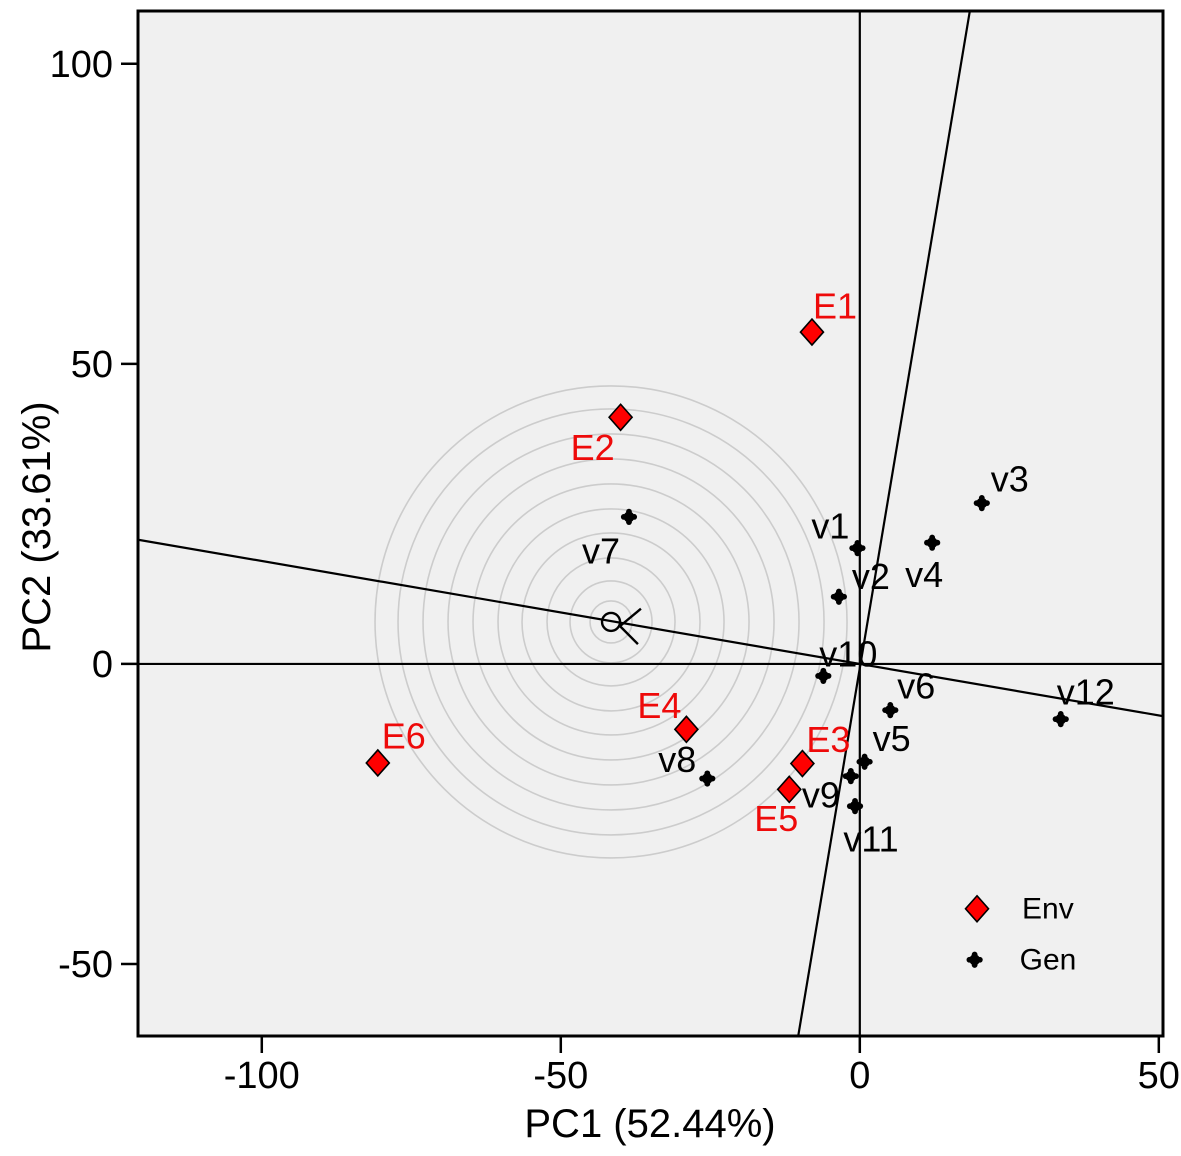  Describe the element at coordinates (630, 617) in the screenshot. I see `aec-arrow-wing1` at that location.